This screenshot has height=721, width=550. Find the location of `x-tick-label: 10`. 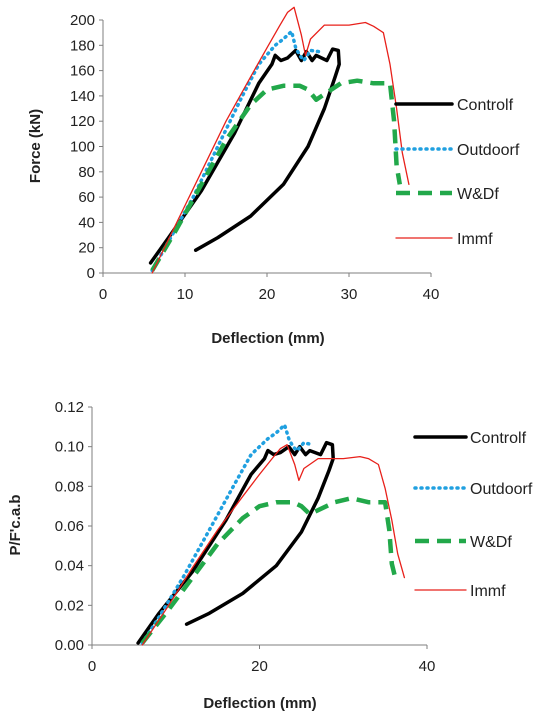

x-tick-label: 10 is located at coordinates (185, 294).